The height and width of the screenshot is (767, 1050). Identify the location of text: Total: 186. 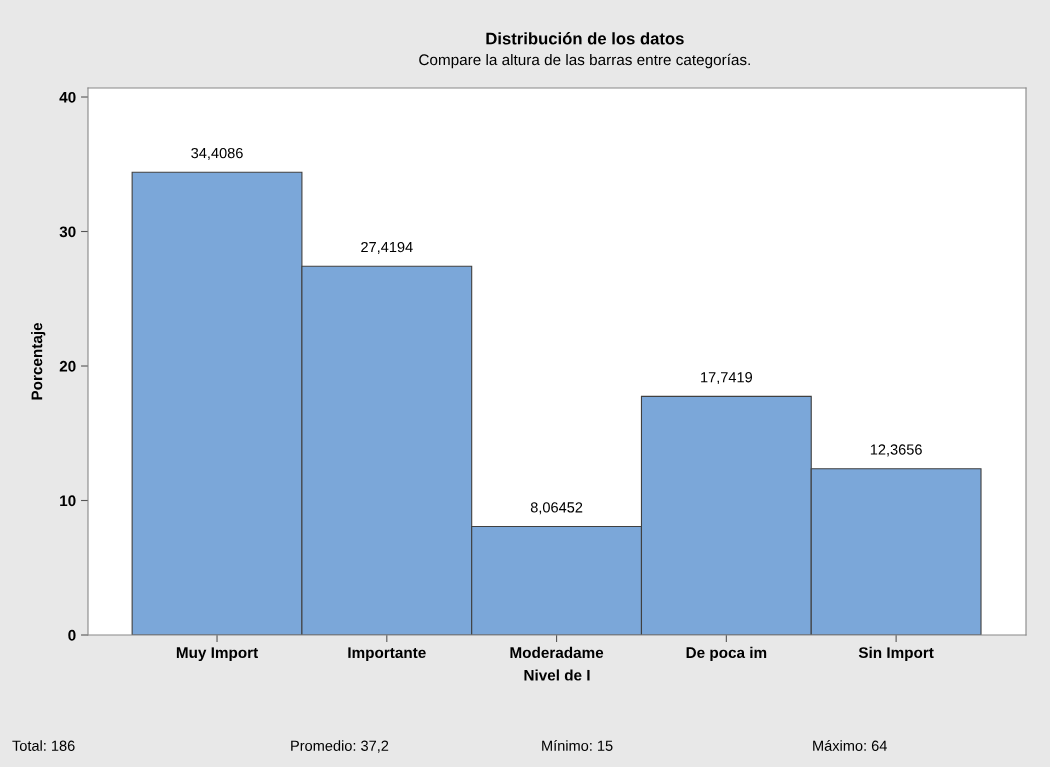
(43, 745).